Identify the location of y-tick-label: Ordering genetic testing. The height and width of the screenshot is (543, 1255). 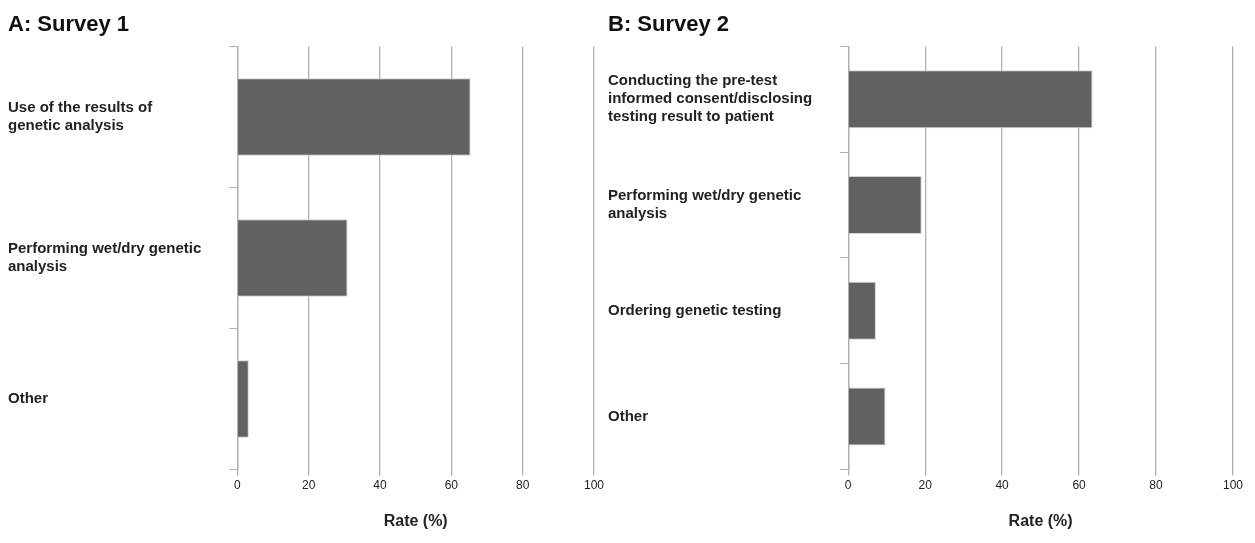
(695, 309).